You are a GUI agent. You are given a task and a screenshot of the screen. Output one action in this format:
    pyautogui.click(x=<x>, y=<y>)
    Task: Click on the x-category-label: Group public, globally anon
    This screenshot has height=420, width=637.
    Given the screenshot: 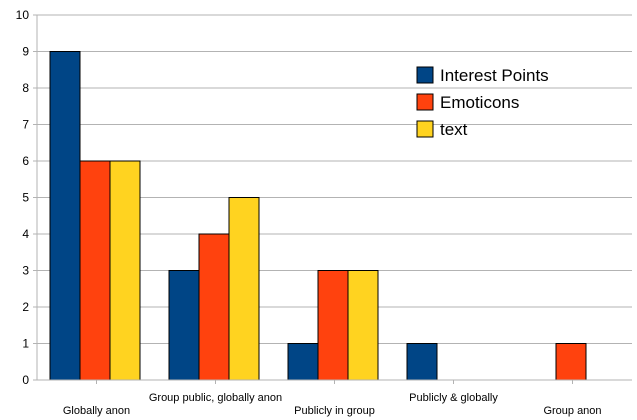 What is the action you would take?
    pyautogui.click(x=215, y=398)
    